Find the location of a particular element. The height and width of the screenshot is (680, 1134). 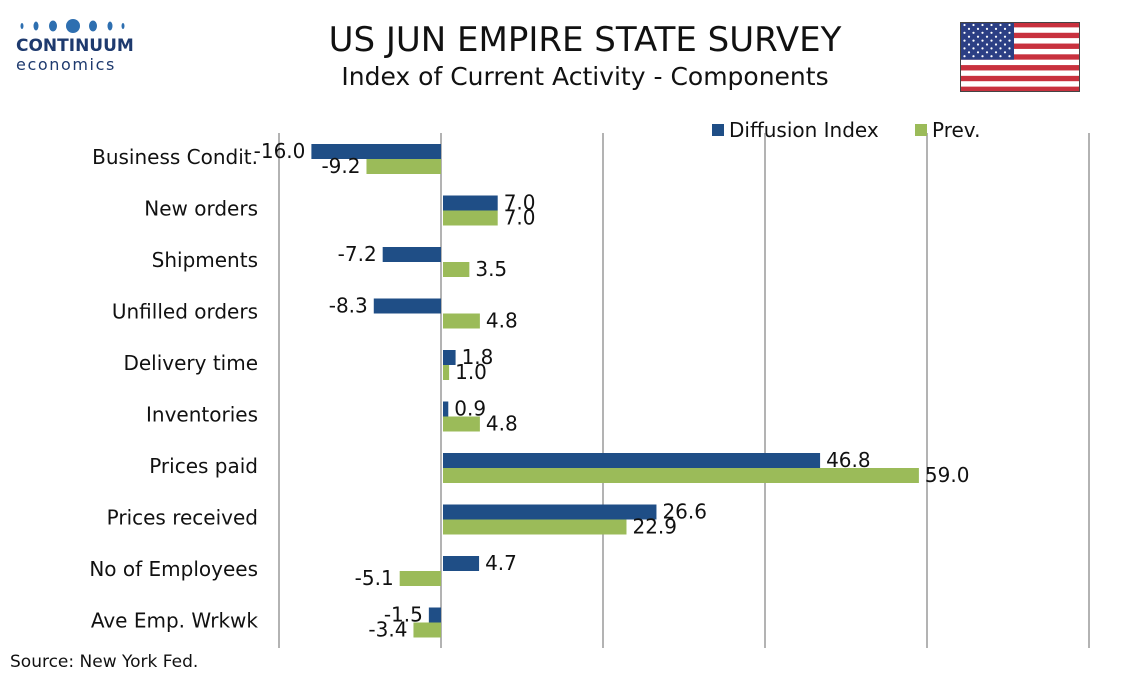

brand-logo: CONTINUUM economics is located at coordinates (74, 44).